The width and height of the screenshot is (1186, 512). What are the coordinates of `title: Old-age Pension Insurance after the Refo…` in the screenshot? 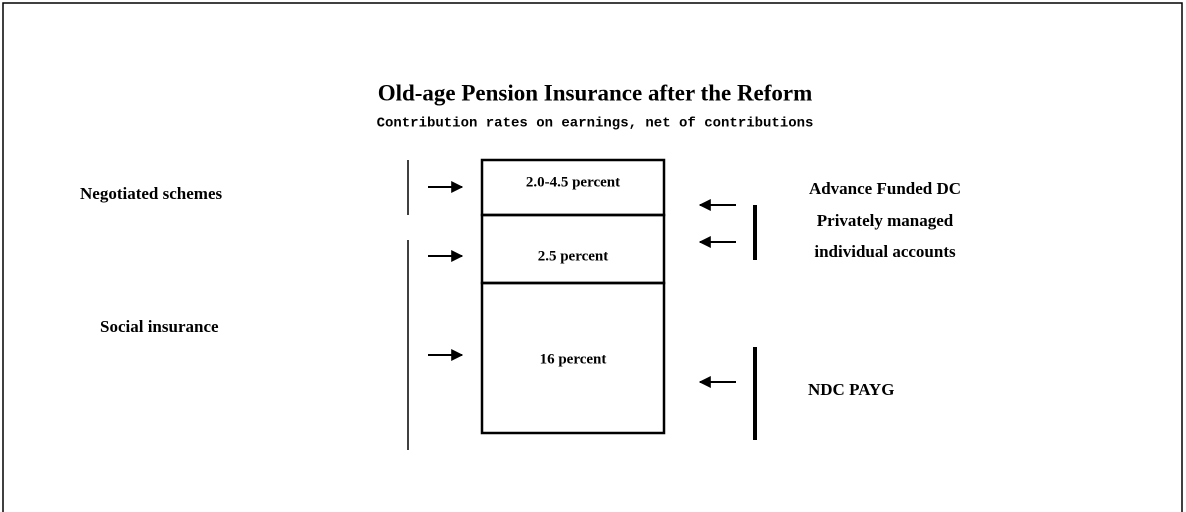 It's located at (595, 92).